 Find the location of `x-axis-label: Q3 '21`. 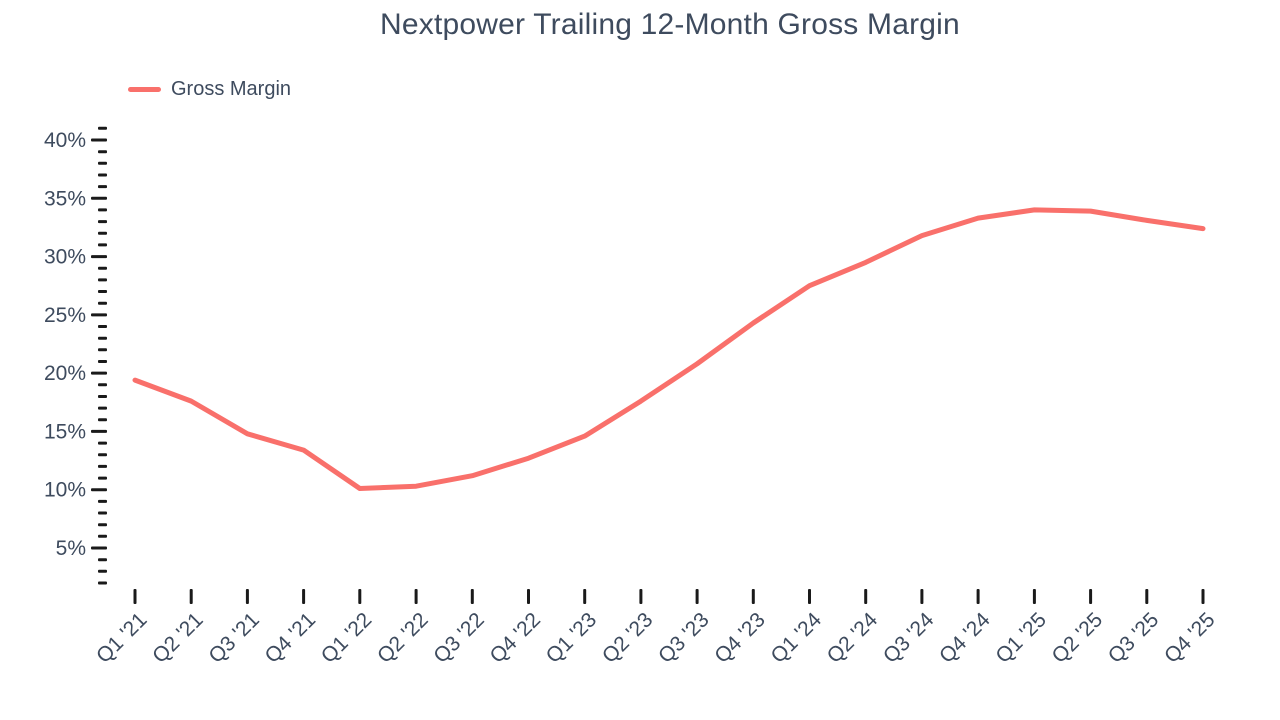

x-axis-label: Q3 '21 is located at coordinates (234, 638).